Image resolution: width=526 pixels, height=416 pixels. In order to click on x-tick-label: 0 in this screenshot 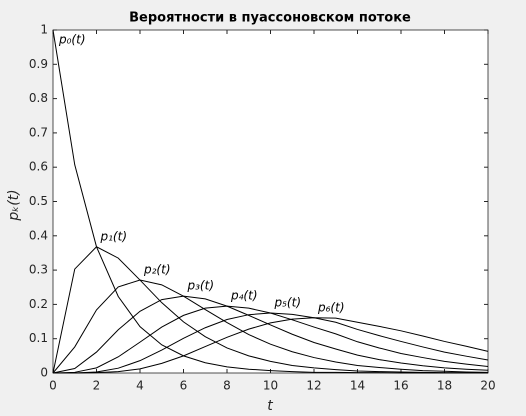, I will do `click(53, 386)`.